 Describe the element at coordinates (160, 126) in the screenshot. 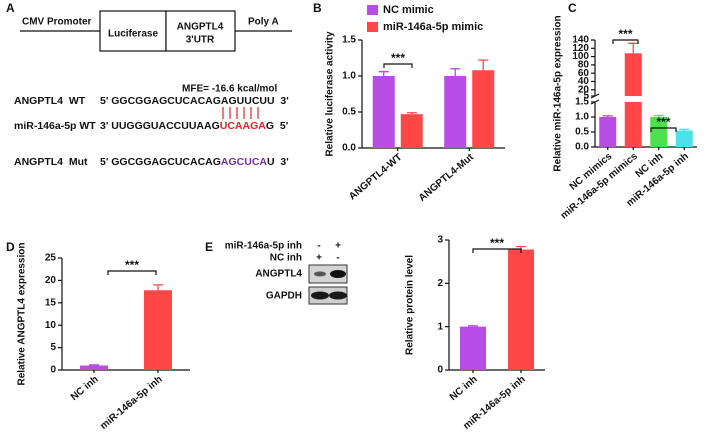

I see `sequence-part: 3' UUGGGUACCUUAAG` at that location.